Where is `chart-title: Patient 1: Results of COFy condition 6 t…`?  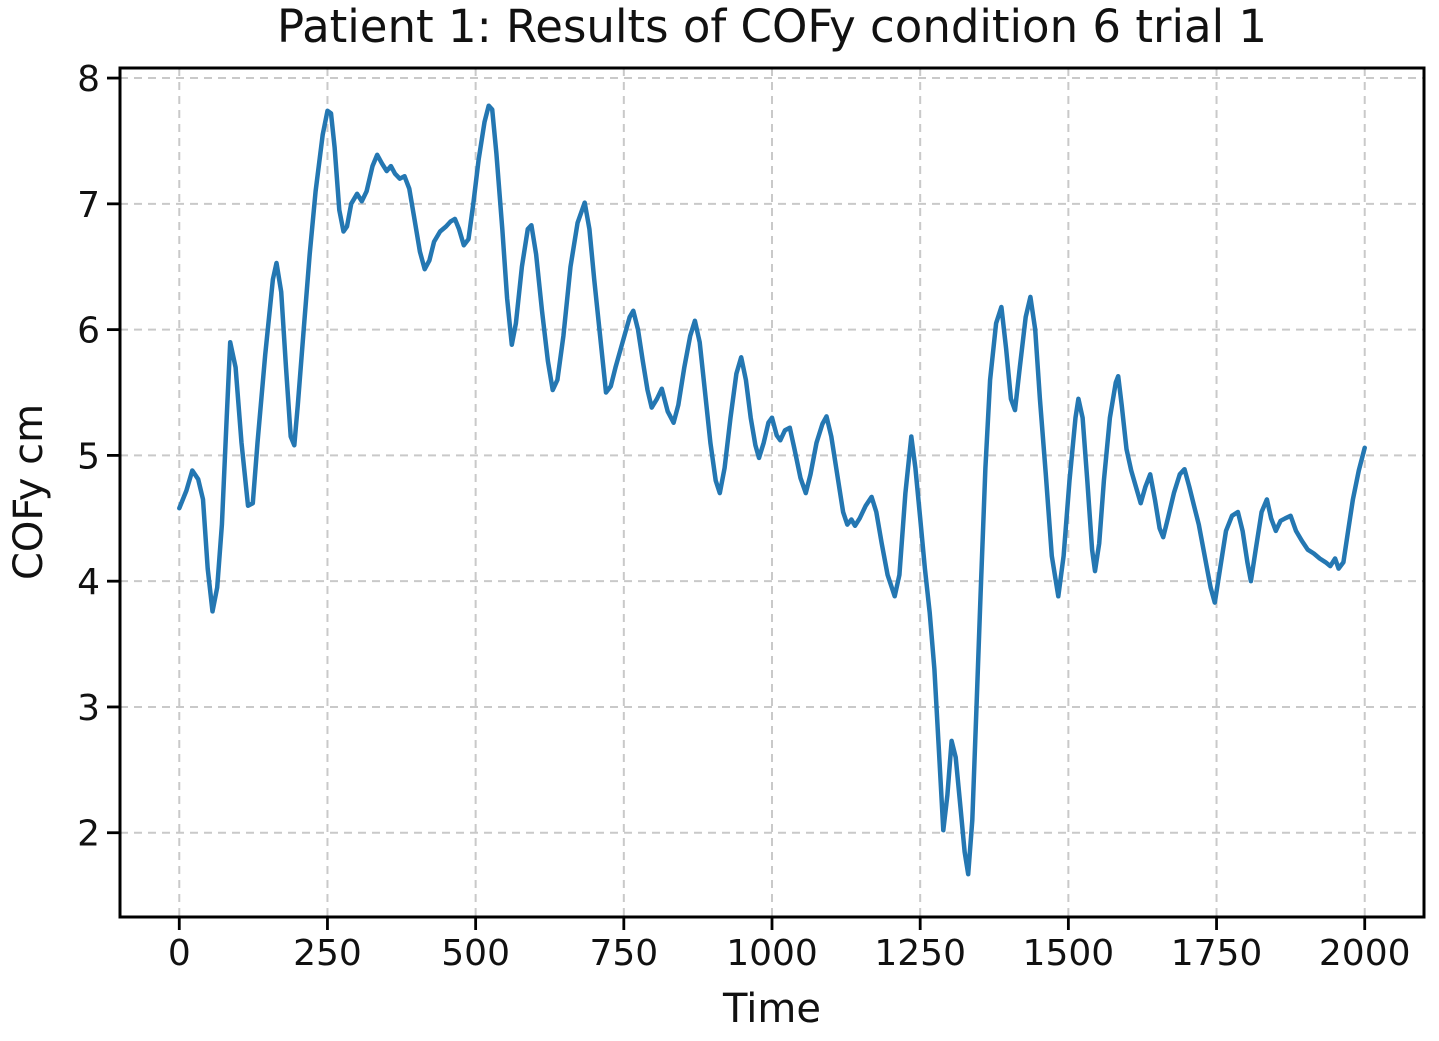 chart-title: Patient 1: Results of COFy condition 6 t… is located at coordinates (772, 26).